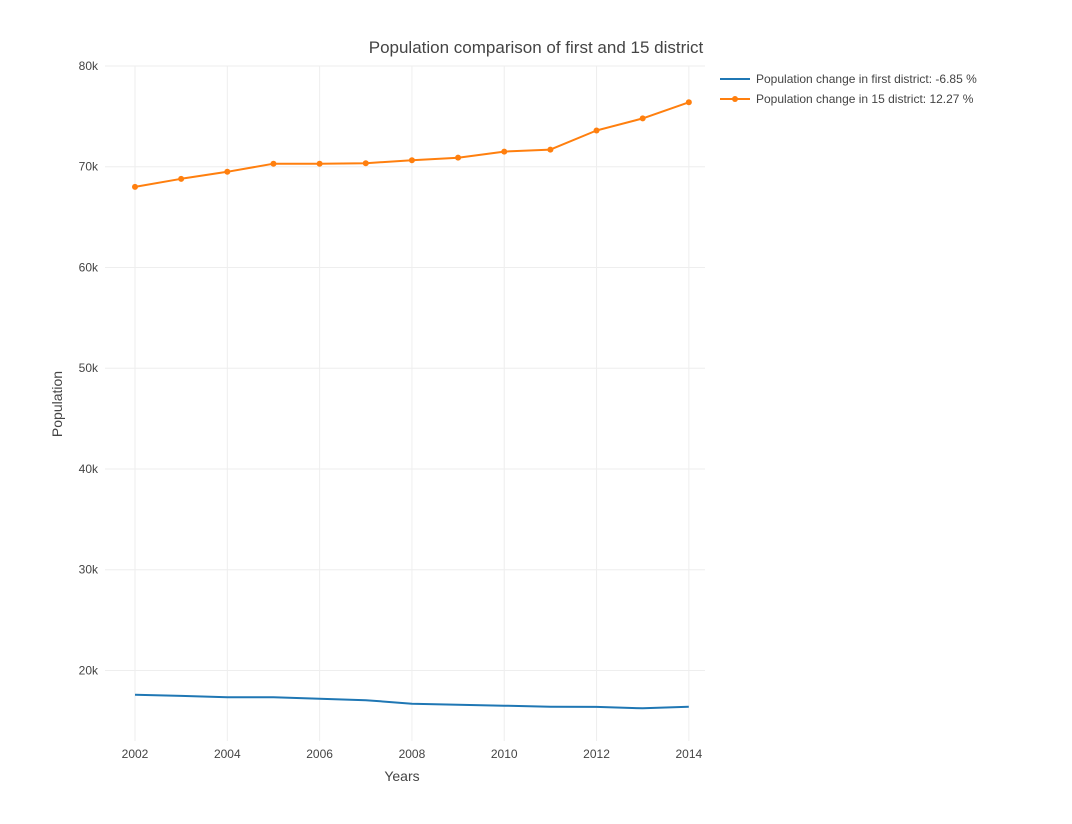 Image resolution: width=1072 pixels, height=824 pixels. I want to click on y-axis-ticks: 20k 30k 40k 50k 60k 70k 80k, so click(89, 368).